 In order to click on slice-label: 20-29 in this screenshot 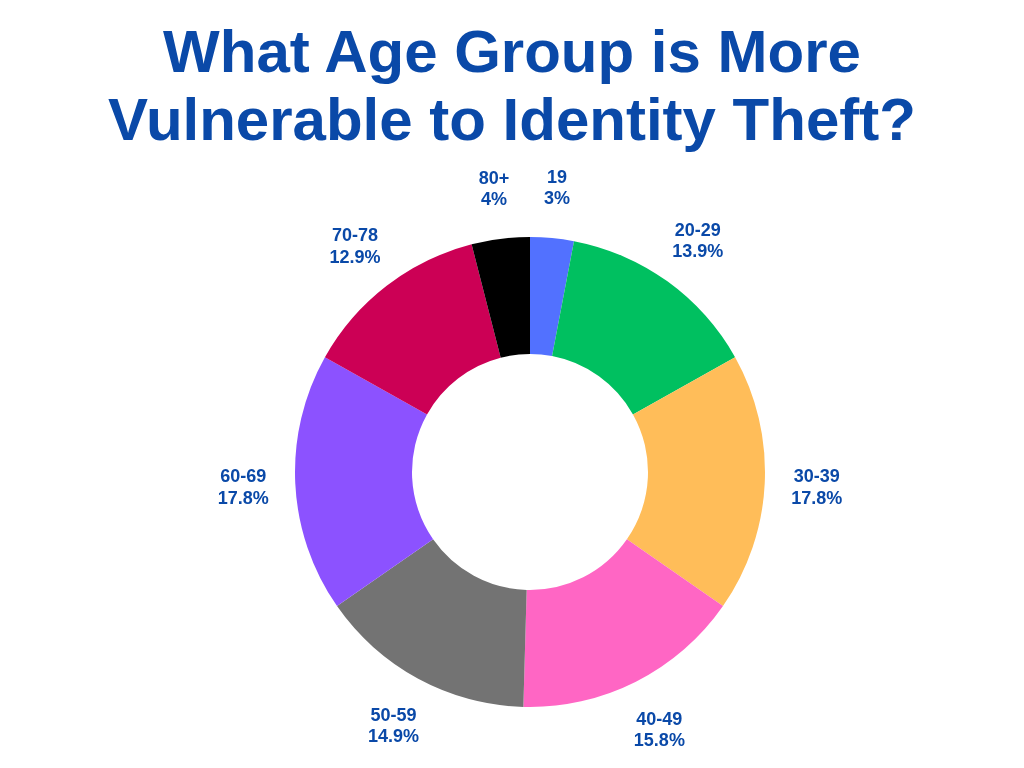, I will do `click(697, 229)`.